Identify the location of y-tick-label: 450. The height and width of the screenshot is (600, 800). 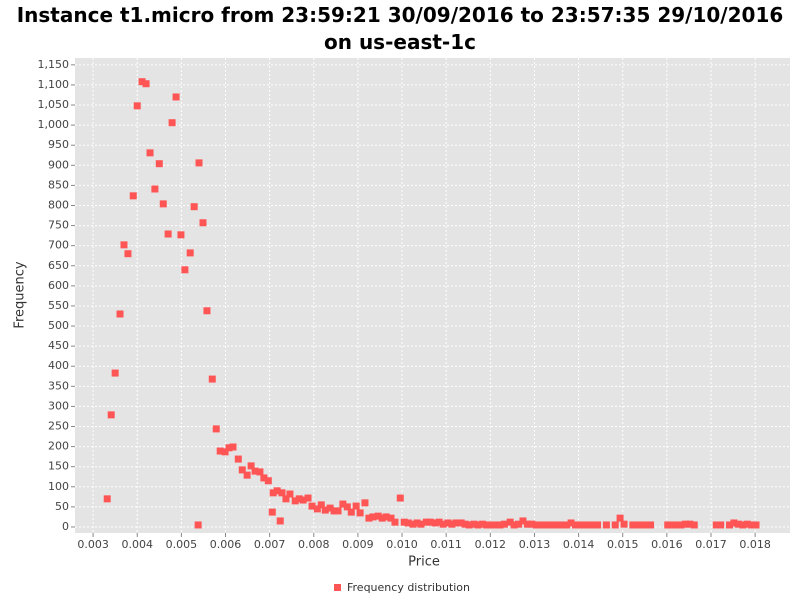
(58, 345).